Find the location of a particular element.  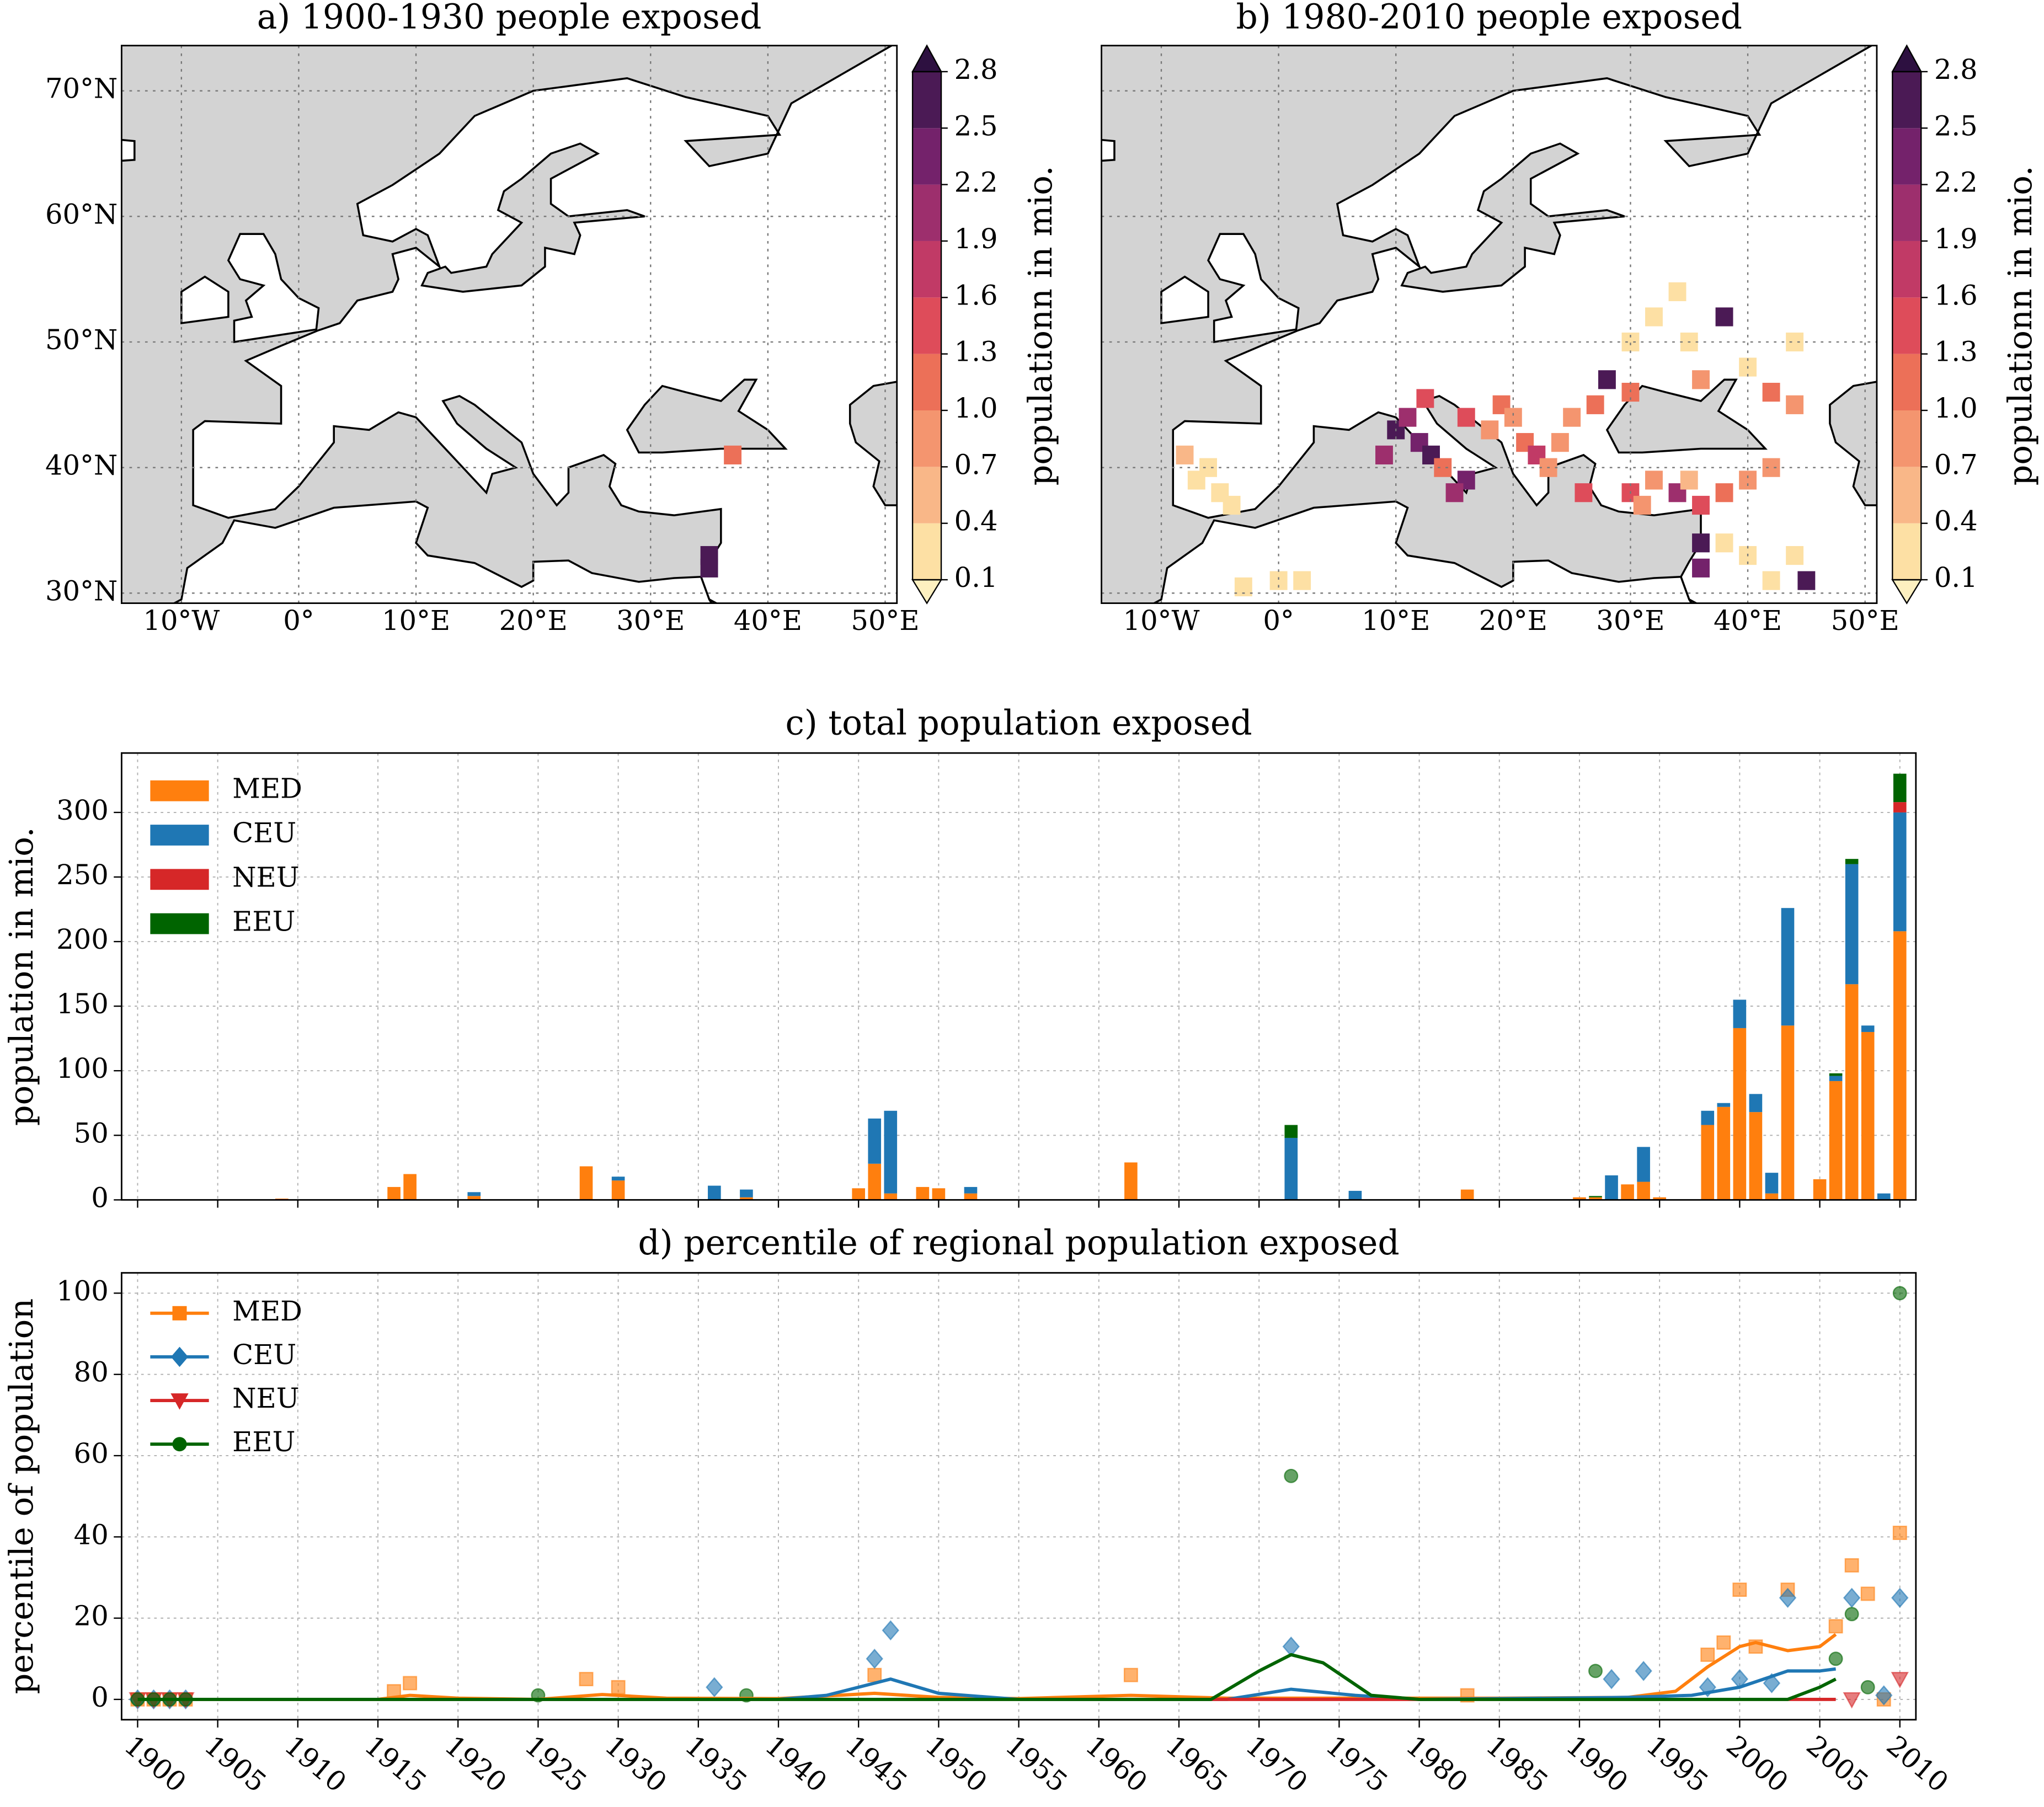

x-tick-label: 1940 is located at coordinates (796, 1764).